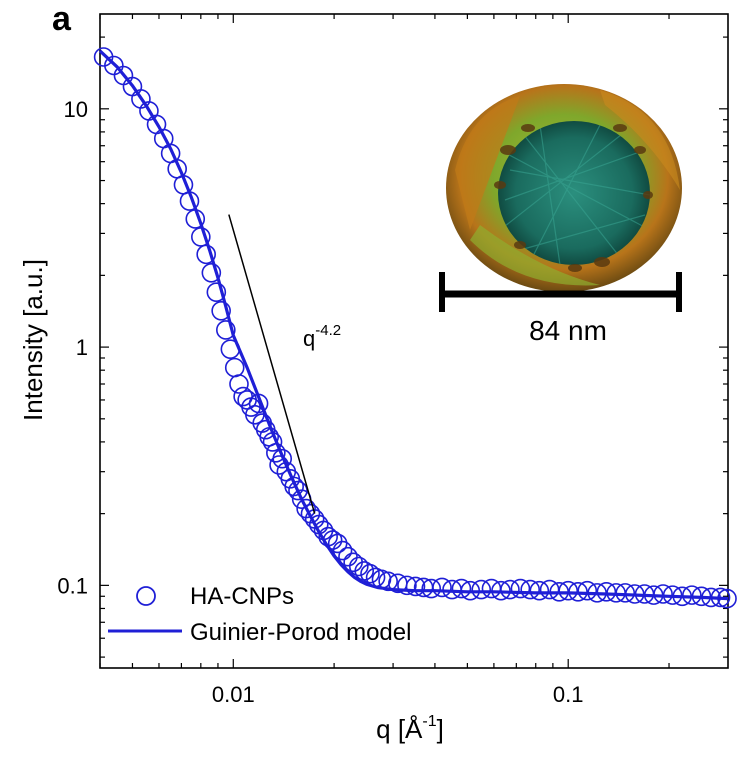  I want to click on panel-label: a, so click(62, 19).